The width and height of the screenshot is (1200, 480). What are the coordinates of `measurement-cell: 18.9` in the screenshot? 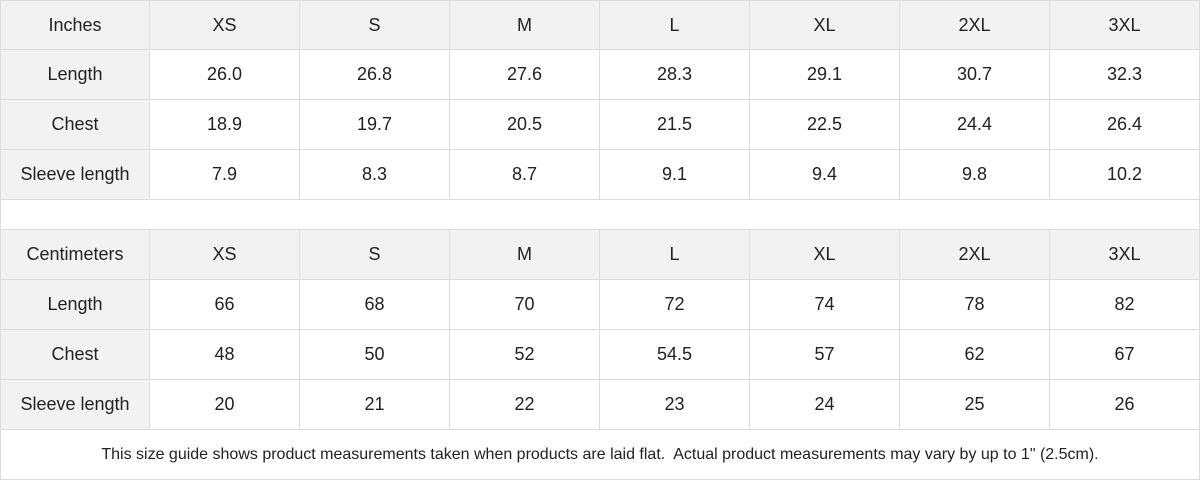 It's located at (225, 125).